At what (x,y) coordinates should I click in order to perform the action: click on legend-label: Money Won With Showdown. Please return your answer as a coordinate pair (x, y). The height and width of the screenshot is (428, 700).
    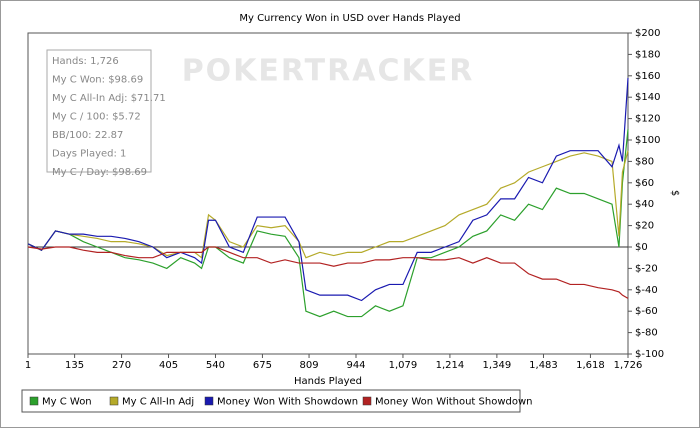
    Looking at the image, I should click on (287, 402).